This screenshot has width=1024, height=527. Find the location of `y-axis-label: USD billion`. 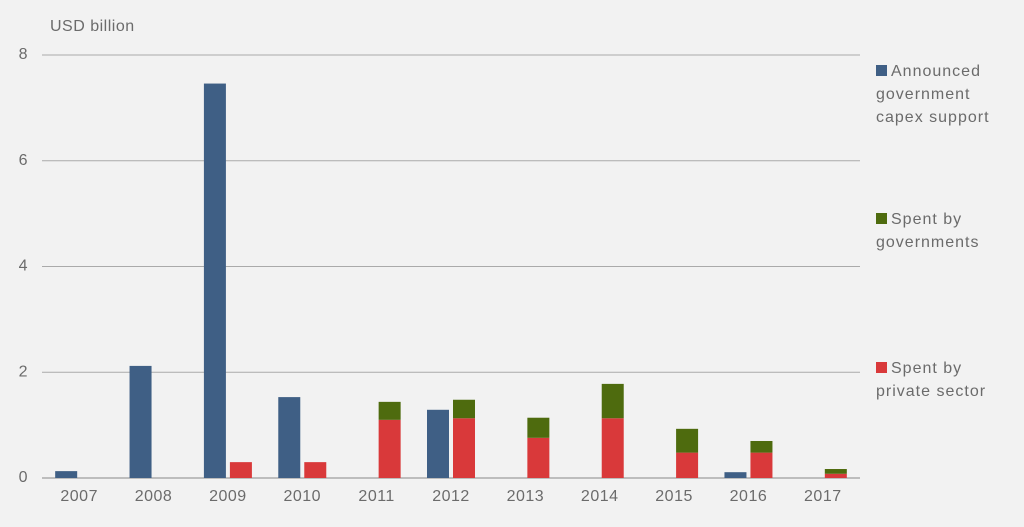

y-axis-label: USD billion is located at coordinates (92, 26).